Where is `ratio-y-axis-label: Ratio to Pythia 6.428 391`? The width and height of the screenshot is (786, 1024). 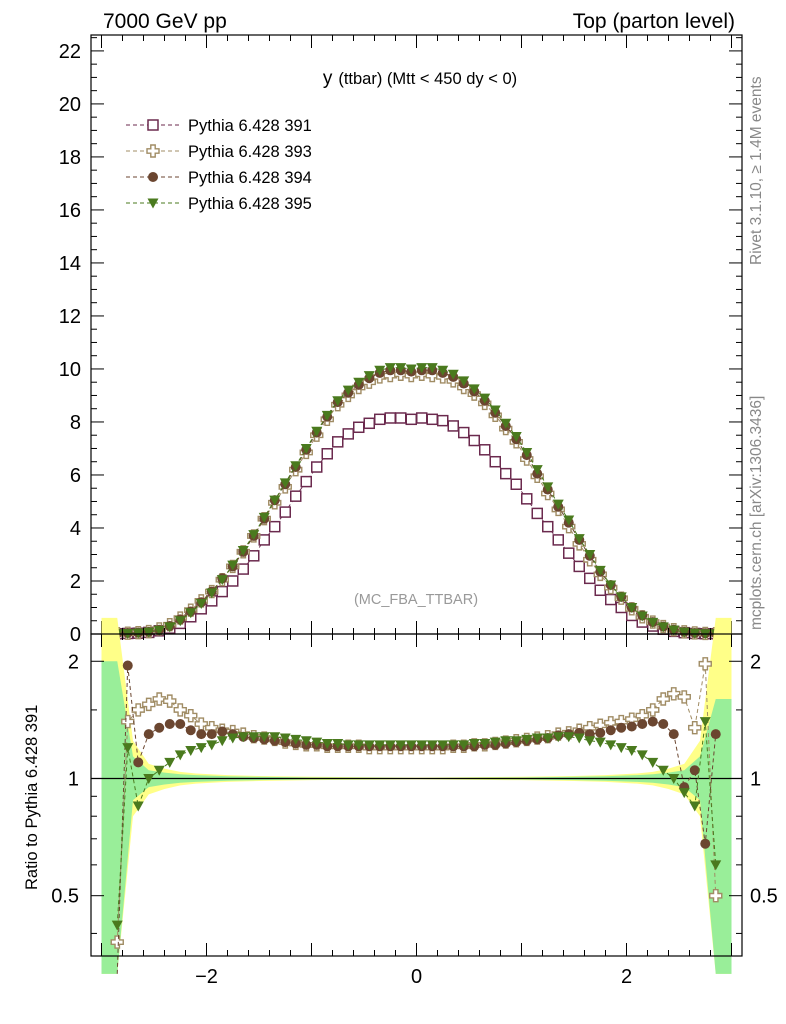 ratio-y-axis-label: Ratio to Pythia 6.428 391 is located at coordinates (32, 797).